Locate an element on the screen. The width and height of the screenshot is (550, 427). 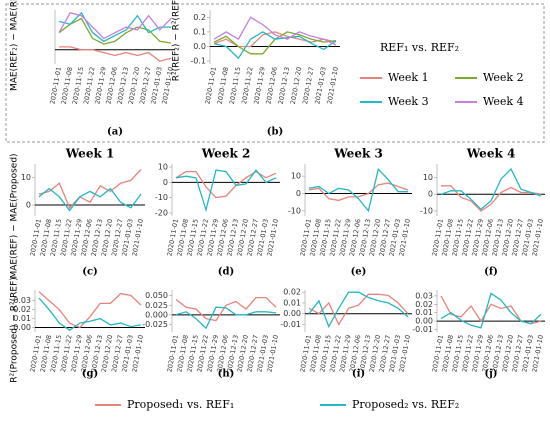
panel-label: (d) is located at coordinates (226, 272).